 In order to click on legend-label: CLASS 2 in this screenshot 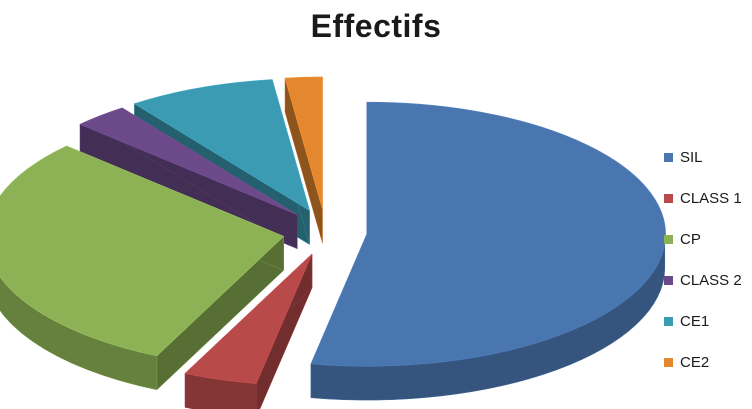, I will do `click(711, 280)`.